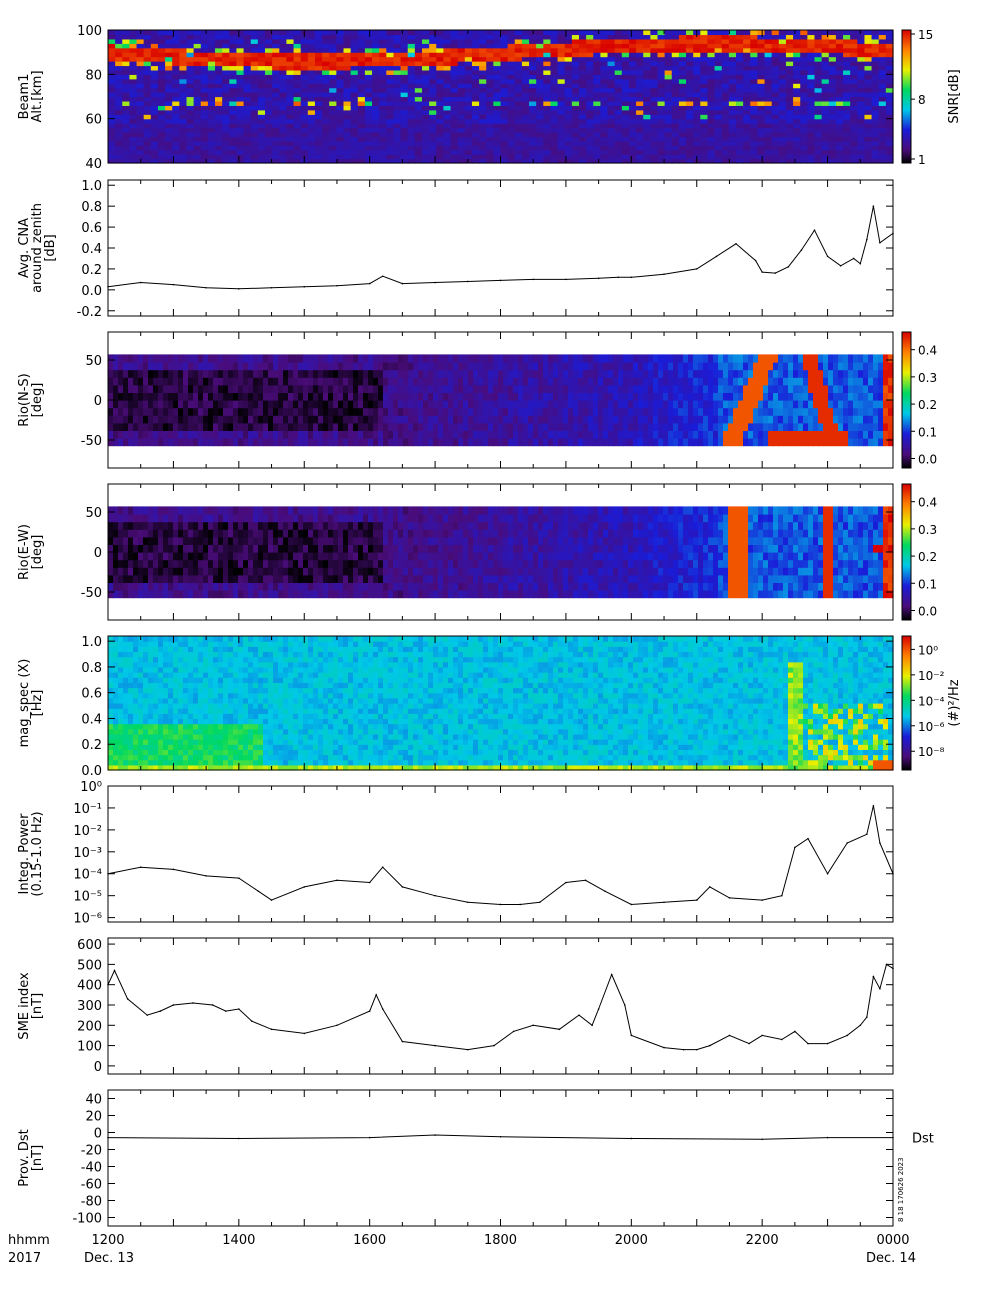 Image resolution: width=1000 pixels, height=1300 pixels. Describe the element at coordinates (500, 248) in the screenshot. I see `cna-series-line` at that location.